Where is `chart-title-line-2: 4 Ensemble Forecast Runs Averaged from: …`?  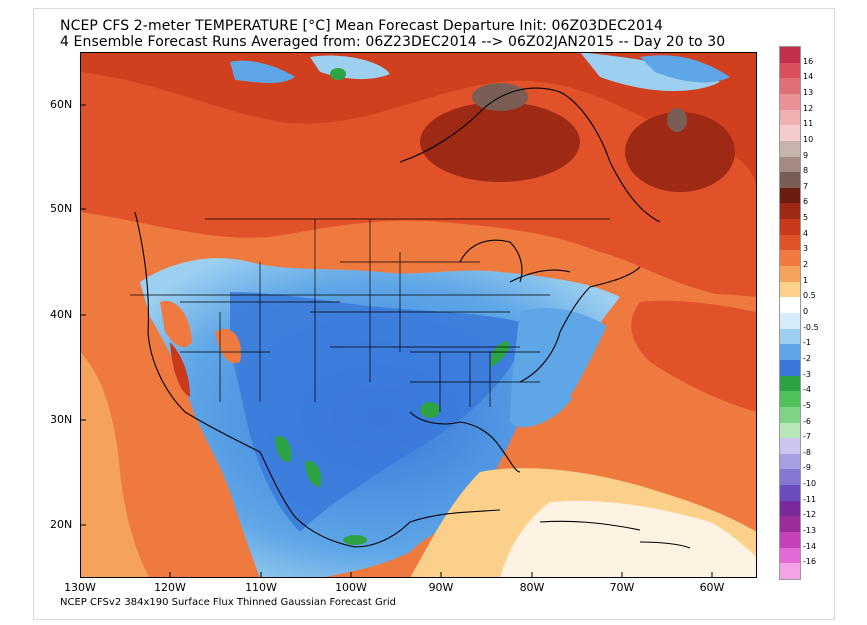
chart-title-line-2: 4 Ensemble Forecast Runs Averaged from: … is located at coordinates (393, 42).